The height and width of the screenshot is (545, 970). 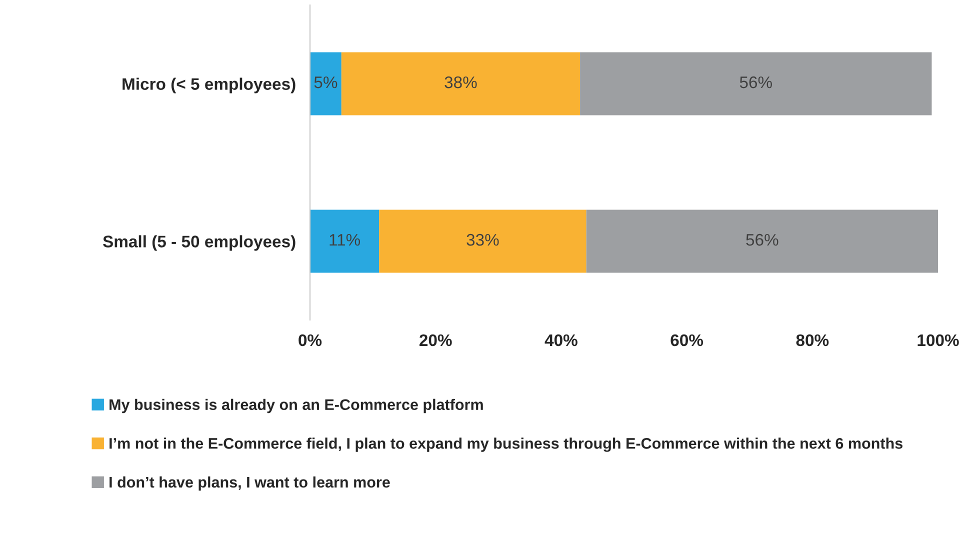 What do you see at coordinates (506, 445) in the screenshot?
I see `legend-label: I’m not in the E-Commerce field, I plan to expand my business through E-Commerce within the next 6 months` at bounding box center [506, 445].